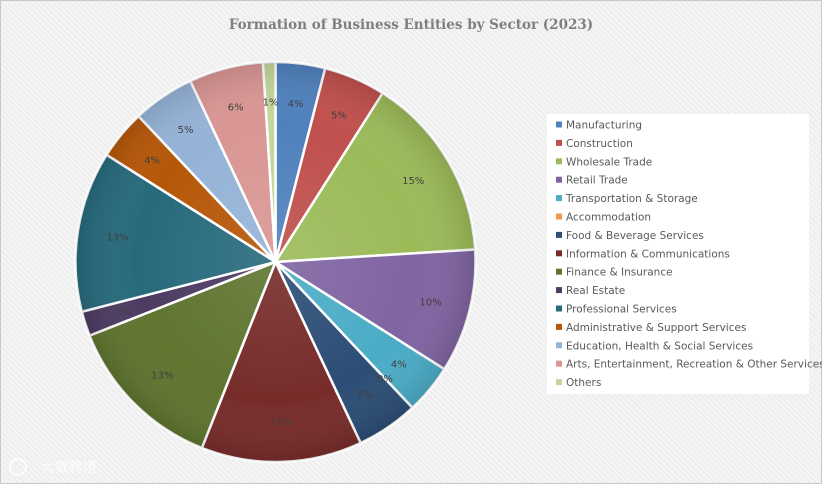 Image resolution: width=822 pixels, height=485 pixels. I want to click on legend-label-information-communications: Information & Communications, so click(648, 254).